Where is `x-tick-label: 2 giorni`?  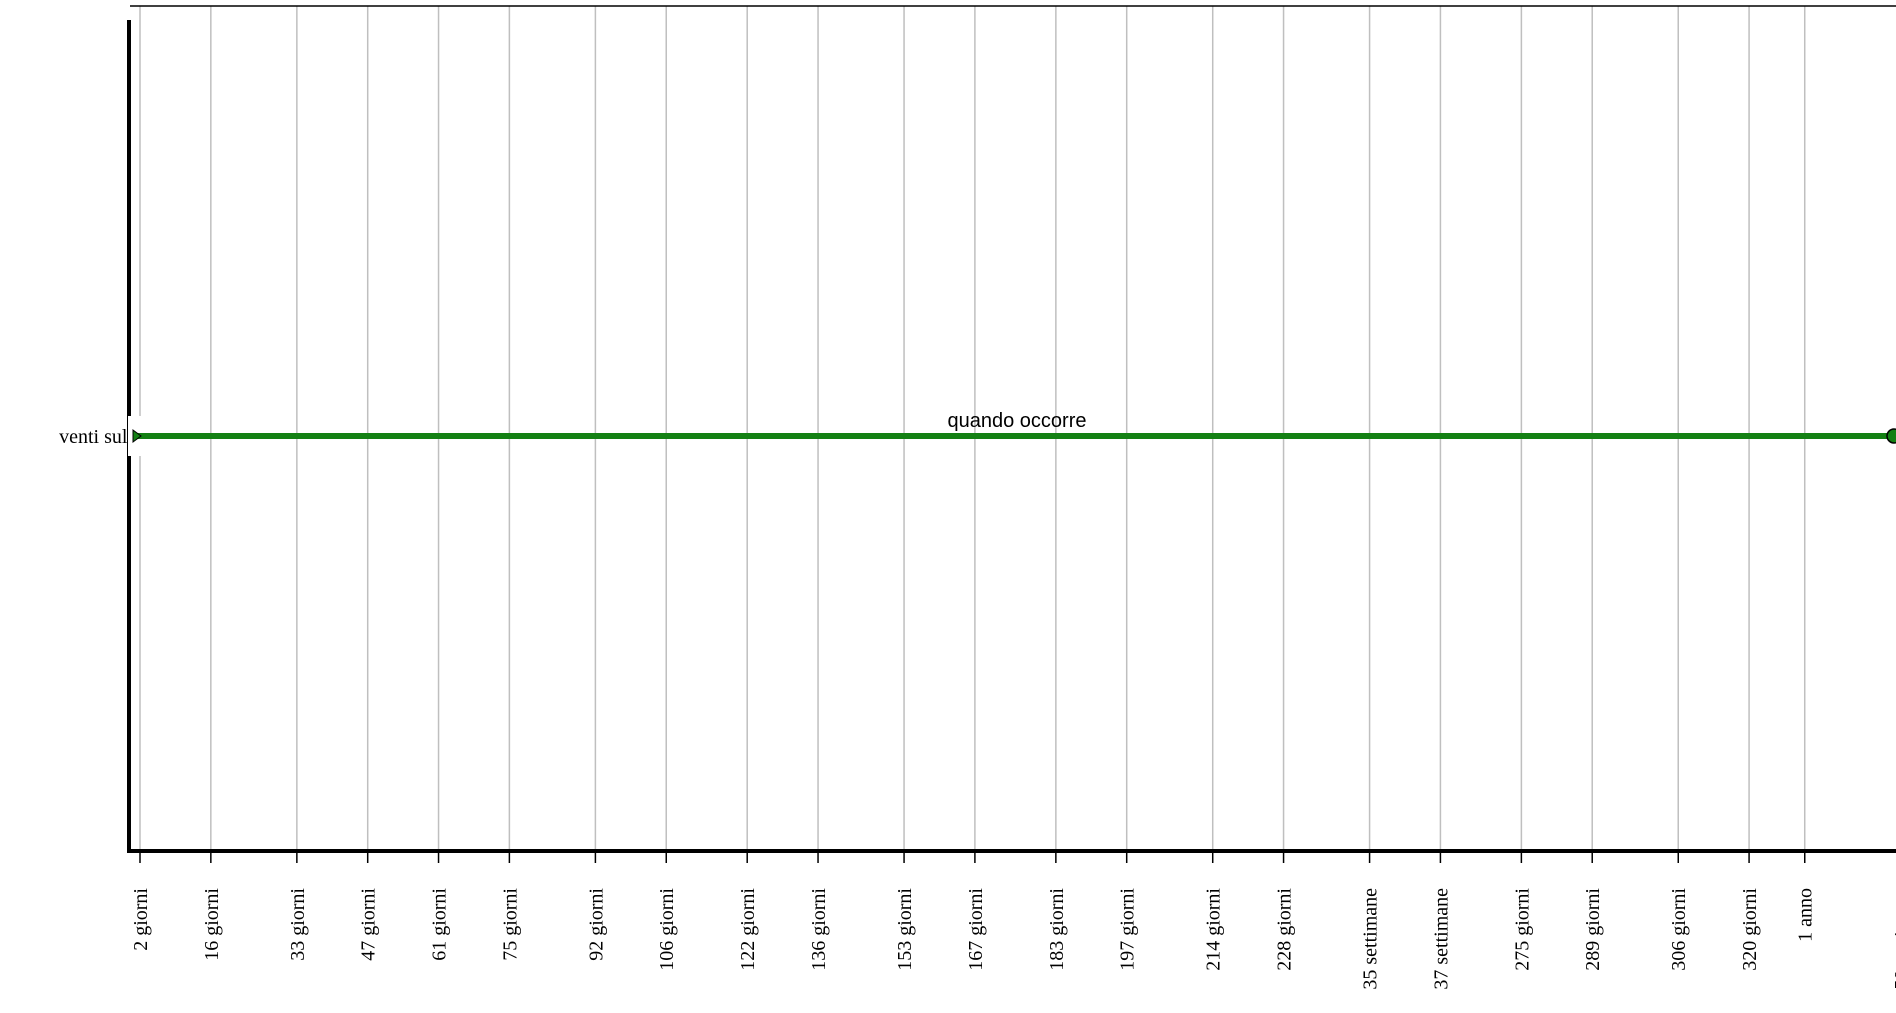 x-tick-label: 2 giorni is located at coordinates (141, 919).